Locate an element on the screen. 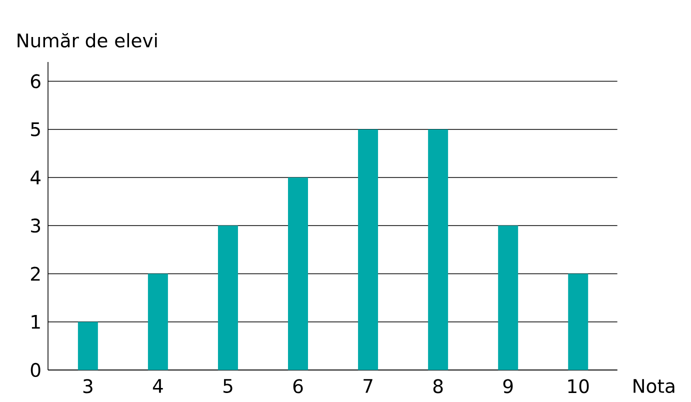  x-tick-label: 7 is located at coordinates (368, 386).